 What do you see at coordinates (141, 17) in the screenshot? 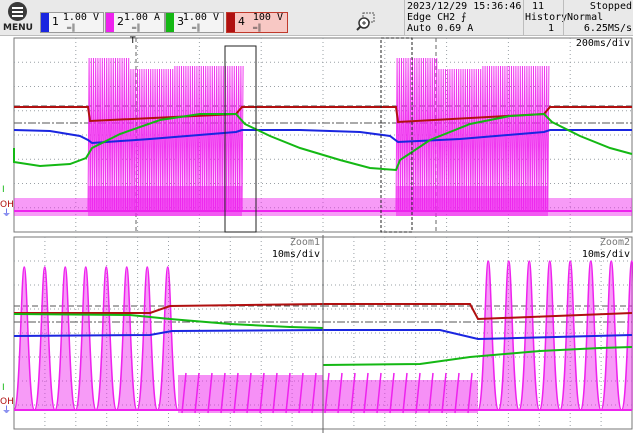
I see `channel-2-scale: 1.00 A` at bounding box center [141, 17].